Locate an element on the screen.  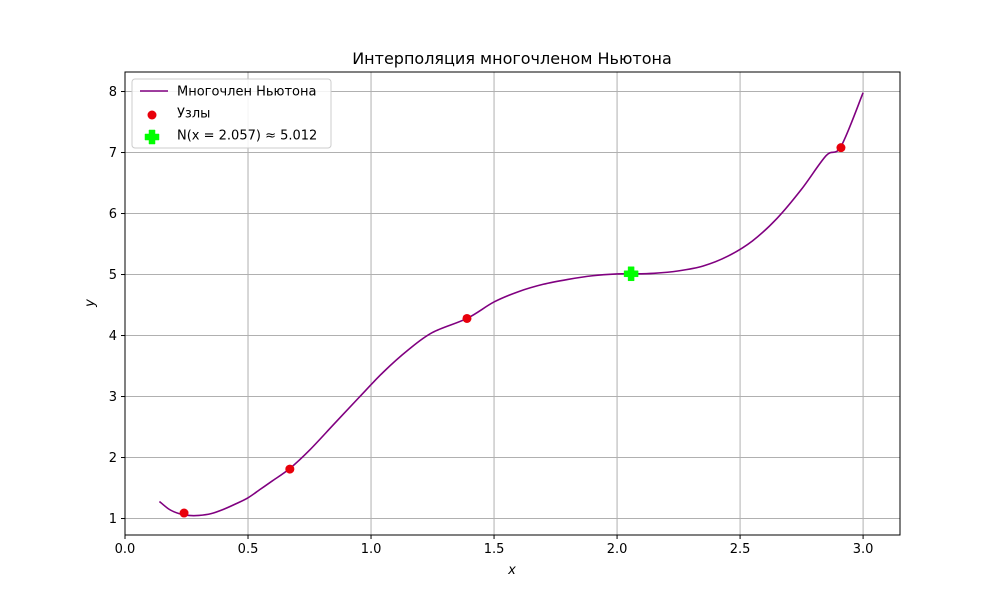
legend-label: Узлы is located at coordinates (193, 114).